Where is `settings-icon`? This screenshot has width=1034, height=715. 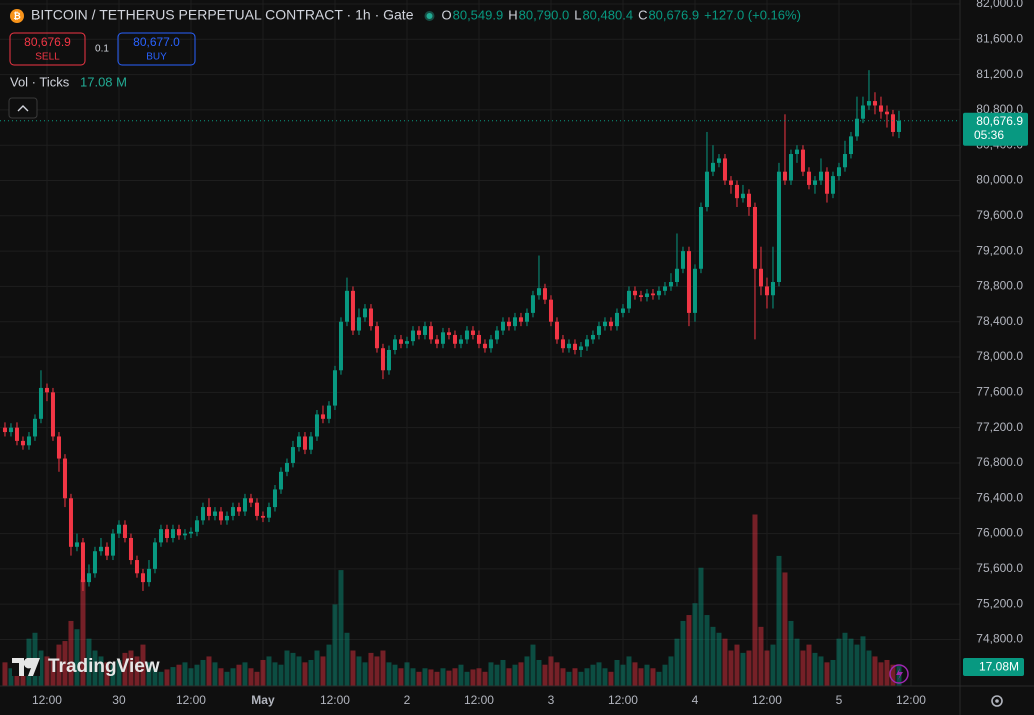 settings-icon is located at coordinates (997, 701).